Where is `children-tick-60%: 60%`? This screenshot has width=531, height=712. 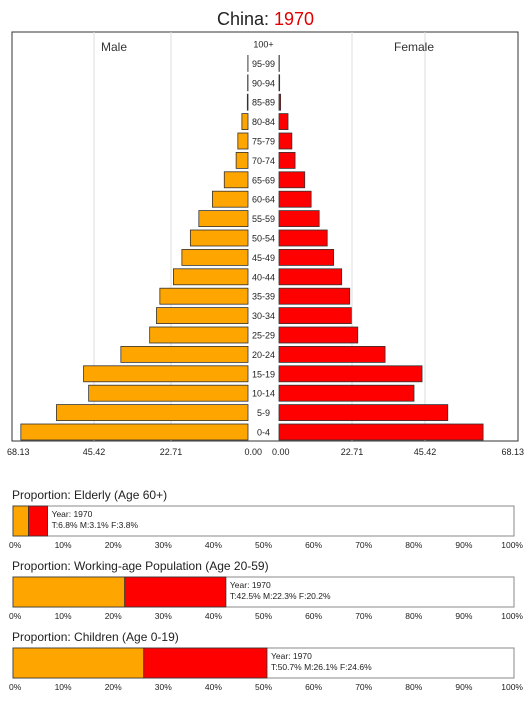
children-tick-60%: 60% is located at coordinates (313, 687).